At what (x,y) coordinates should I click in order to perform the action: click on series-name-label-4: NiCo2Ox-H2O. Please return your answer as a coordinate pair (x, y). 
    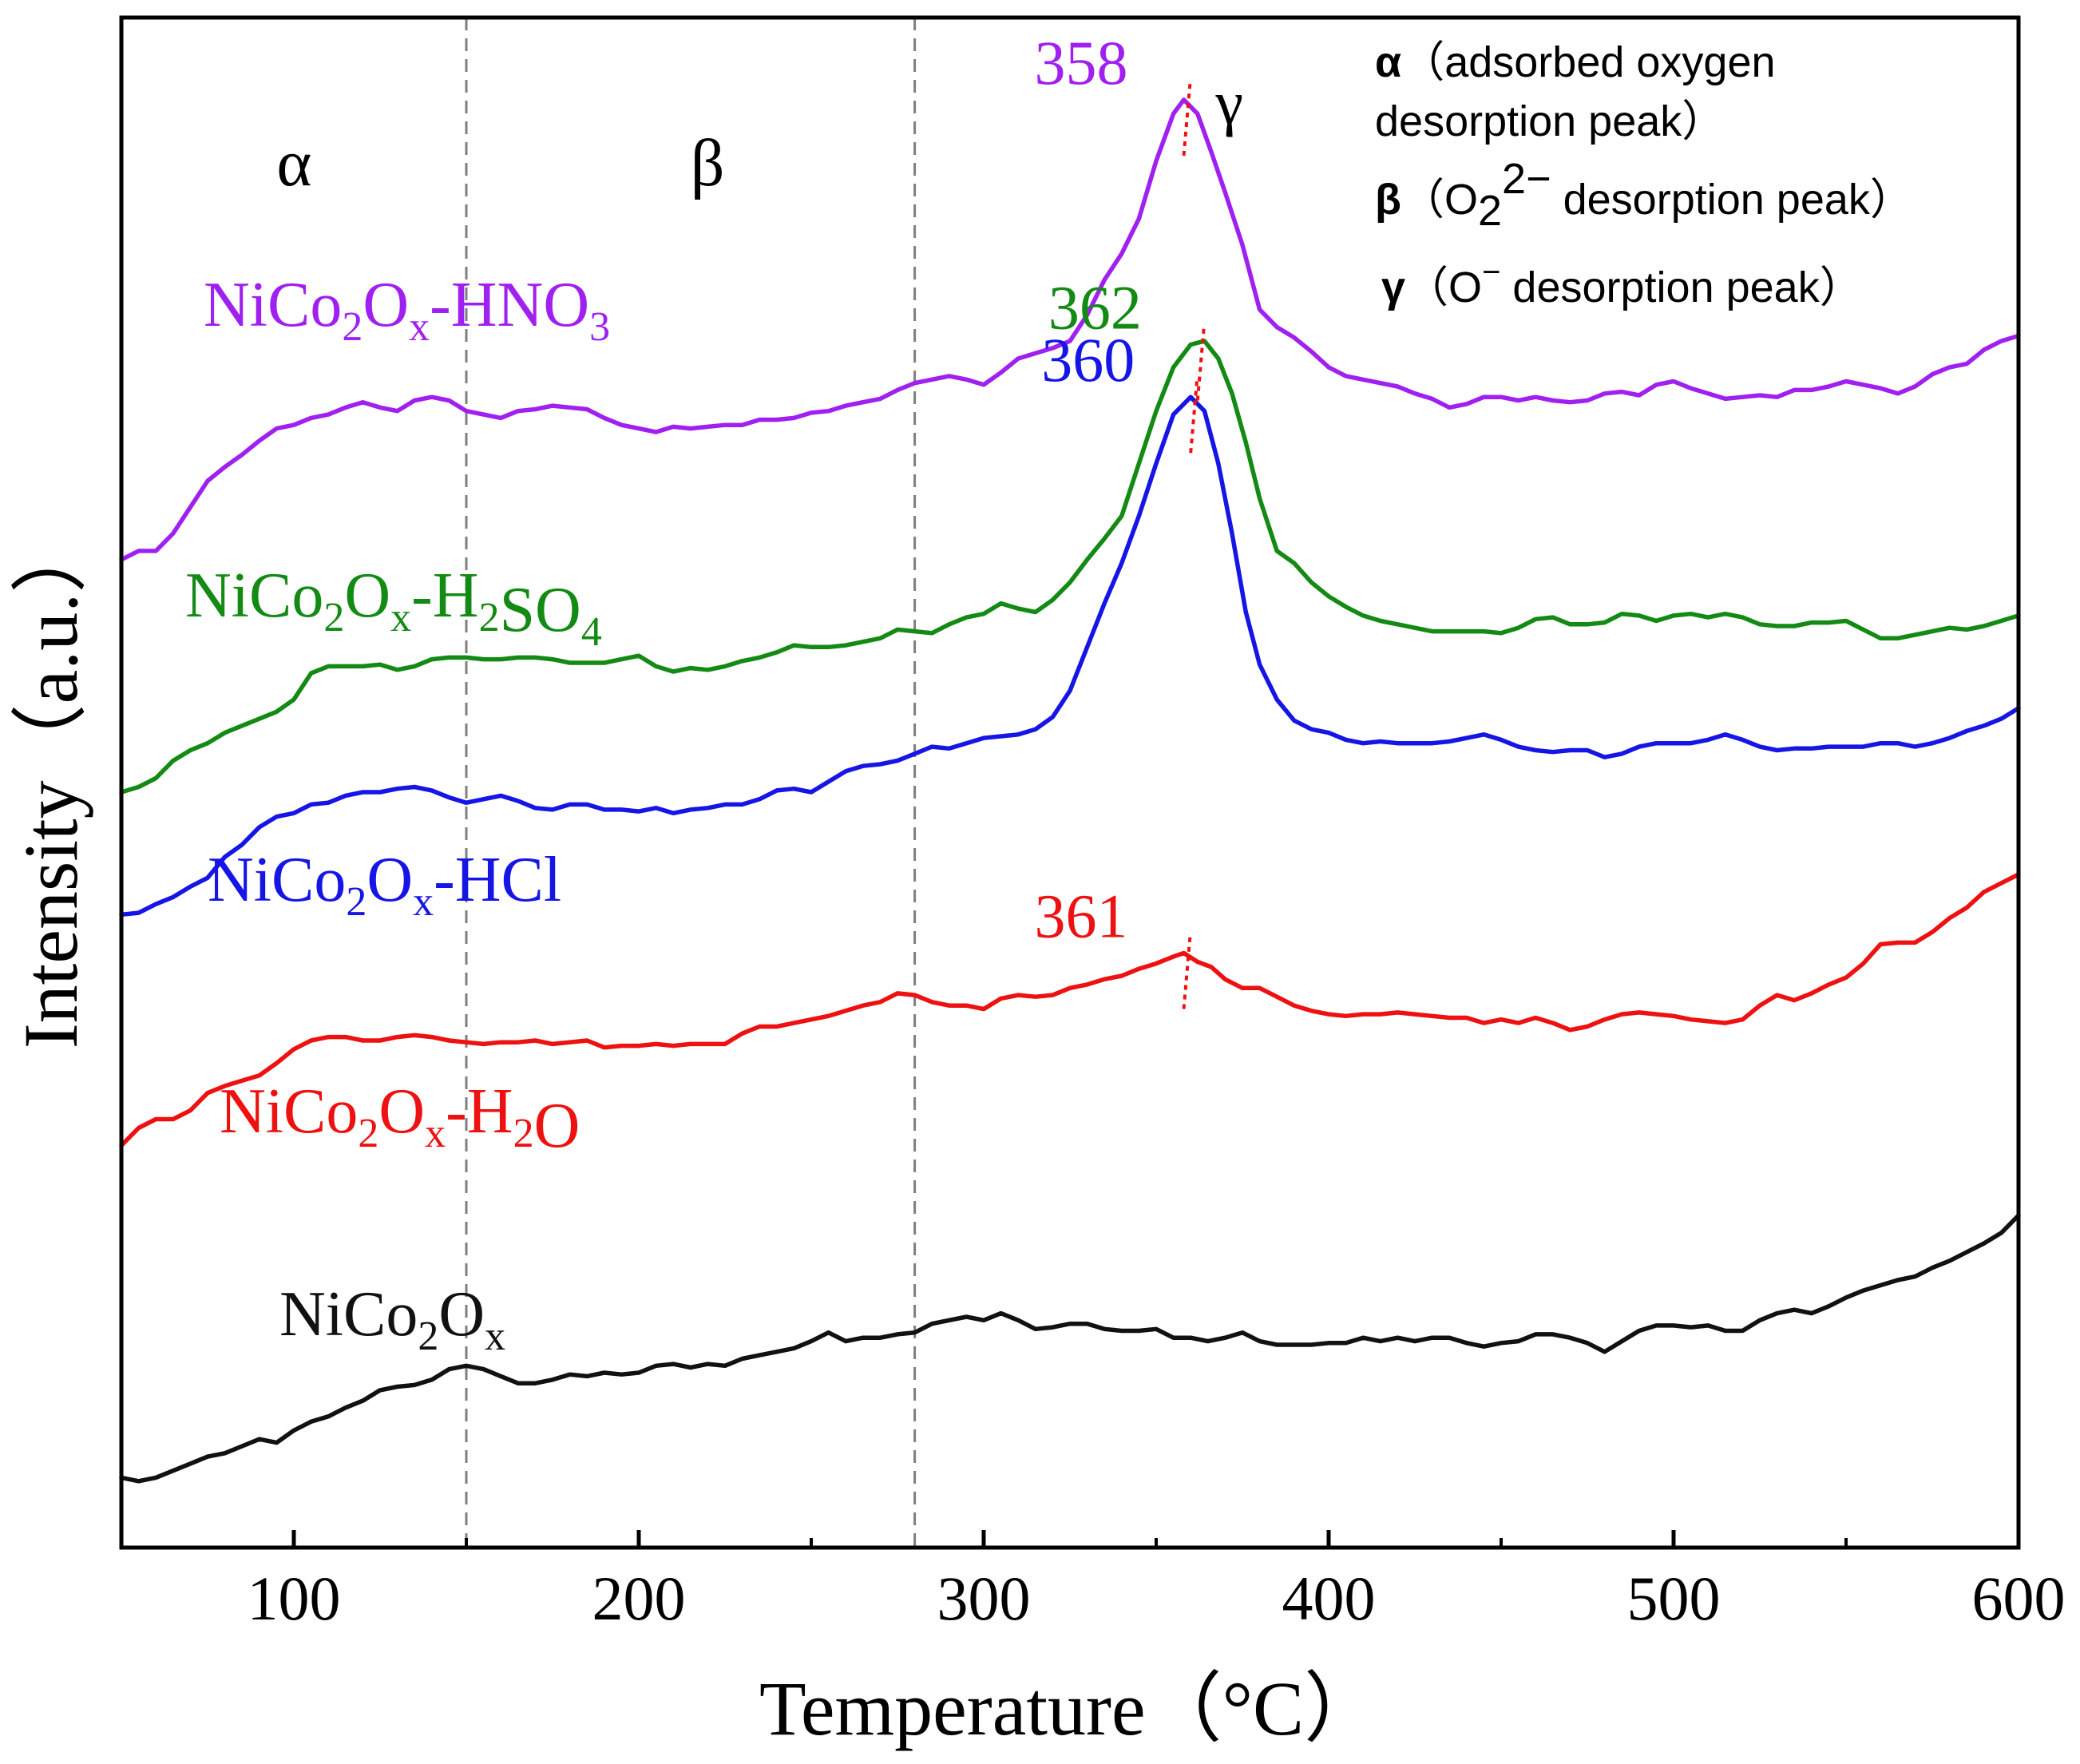
    Looking at the image, I should click on (400, 1118).